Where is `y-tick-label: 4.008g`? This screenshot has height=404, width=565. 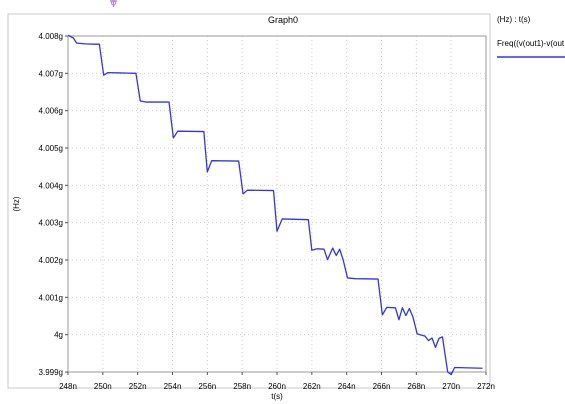
y-tick-label: 4.008g is located at coordinates (51, 36).